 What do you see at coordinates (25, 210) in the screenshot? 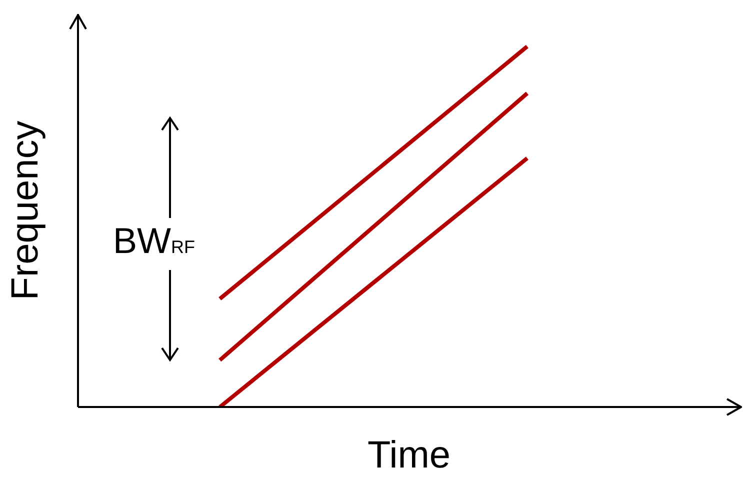
I see `y-axis-title: Frequency` at bounding box center [25, 210].